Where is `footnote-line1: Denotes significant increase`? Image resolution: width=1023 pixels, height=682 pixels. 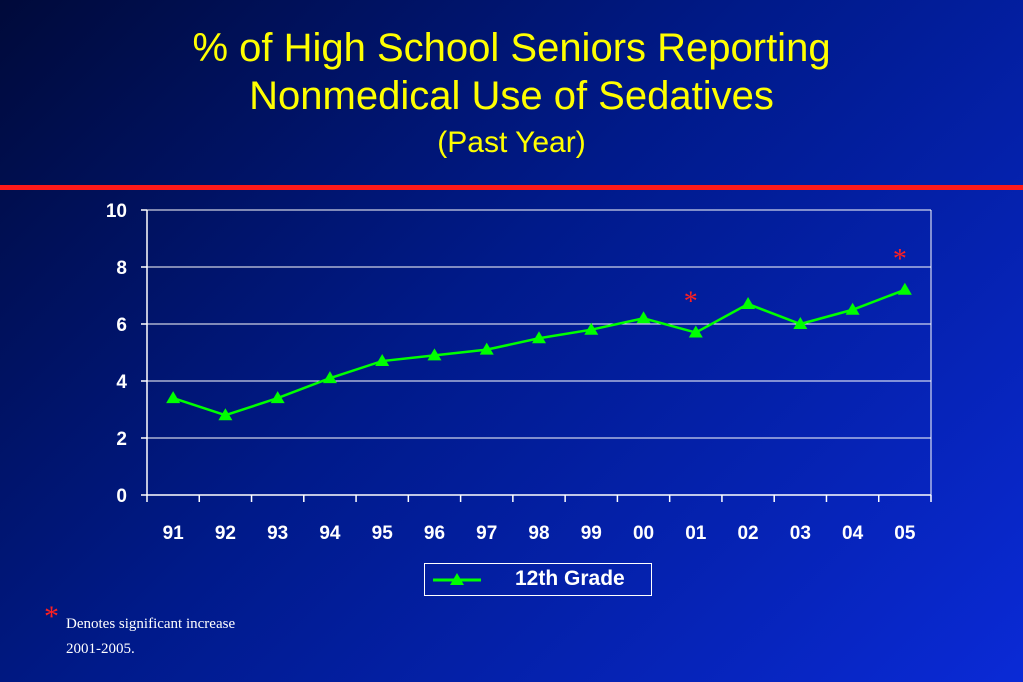 footnote-line1: Denotes significant increase is located at coordinates (151, 624).